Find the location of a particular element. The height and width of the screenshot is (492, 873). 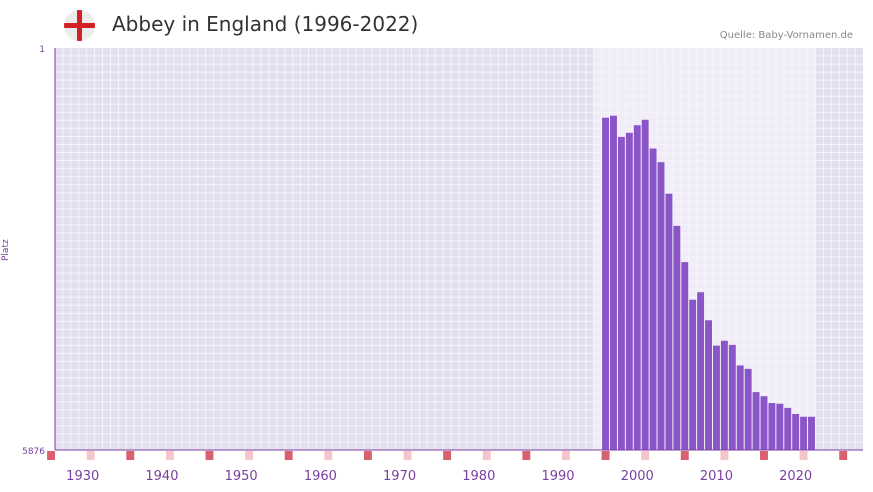

bar-2017 is located at coordinates (772, 426).